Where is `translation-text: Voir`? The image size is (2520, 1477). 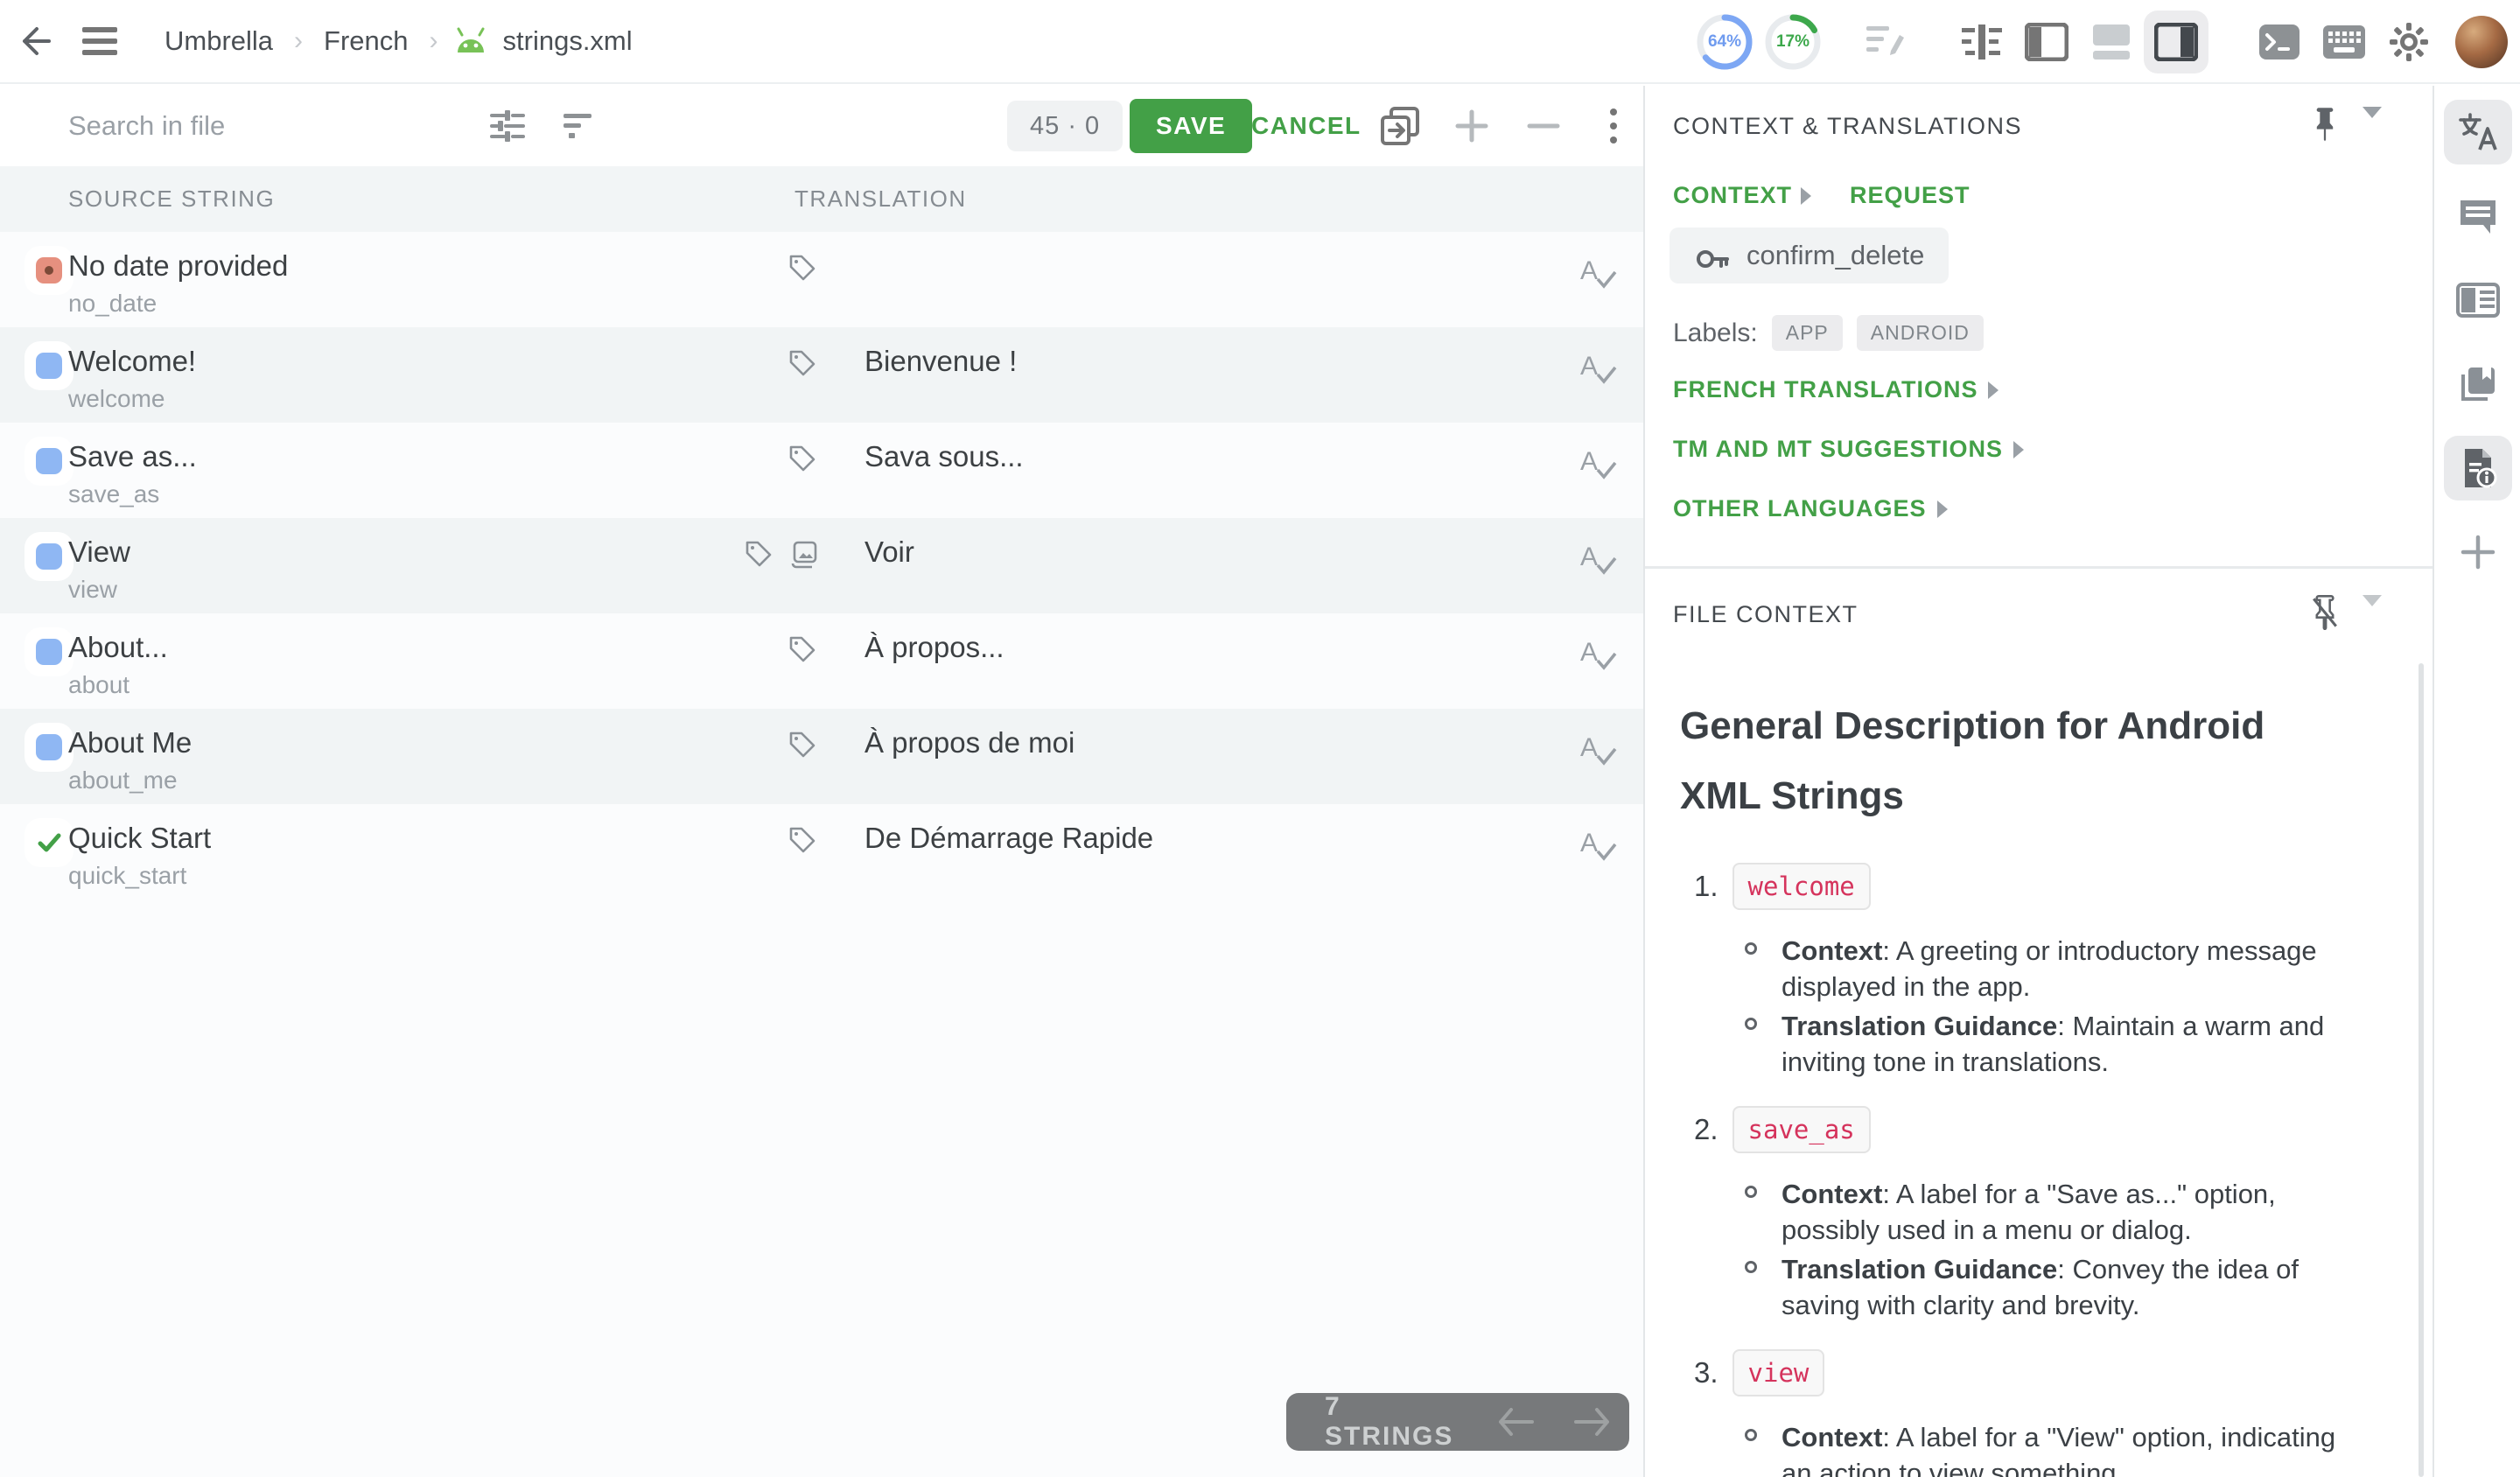
translation-text: Voir is located at coordinates (889, 552).